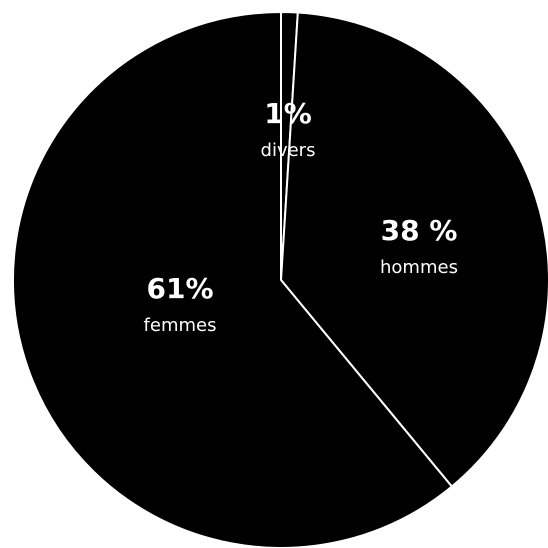 The image size is (548, 548). What do you see at coordinates (288, 113) in the screenshot?
I see `slice-value-label: 1%` at bounding box center [288, 113].